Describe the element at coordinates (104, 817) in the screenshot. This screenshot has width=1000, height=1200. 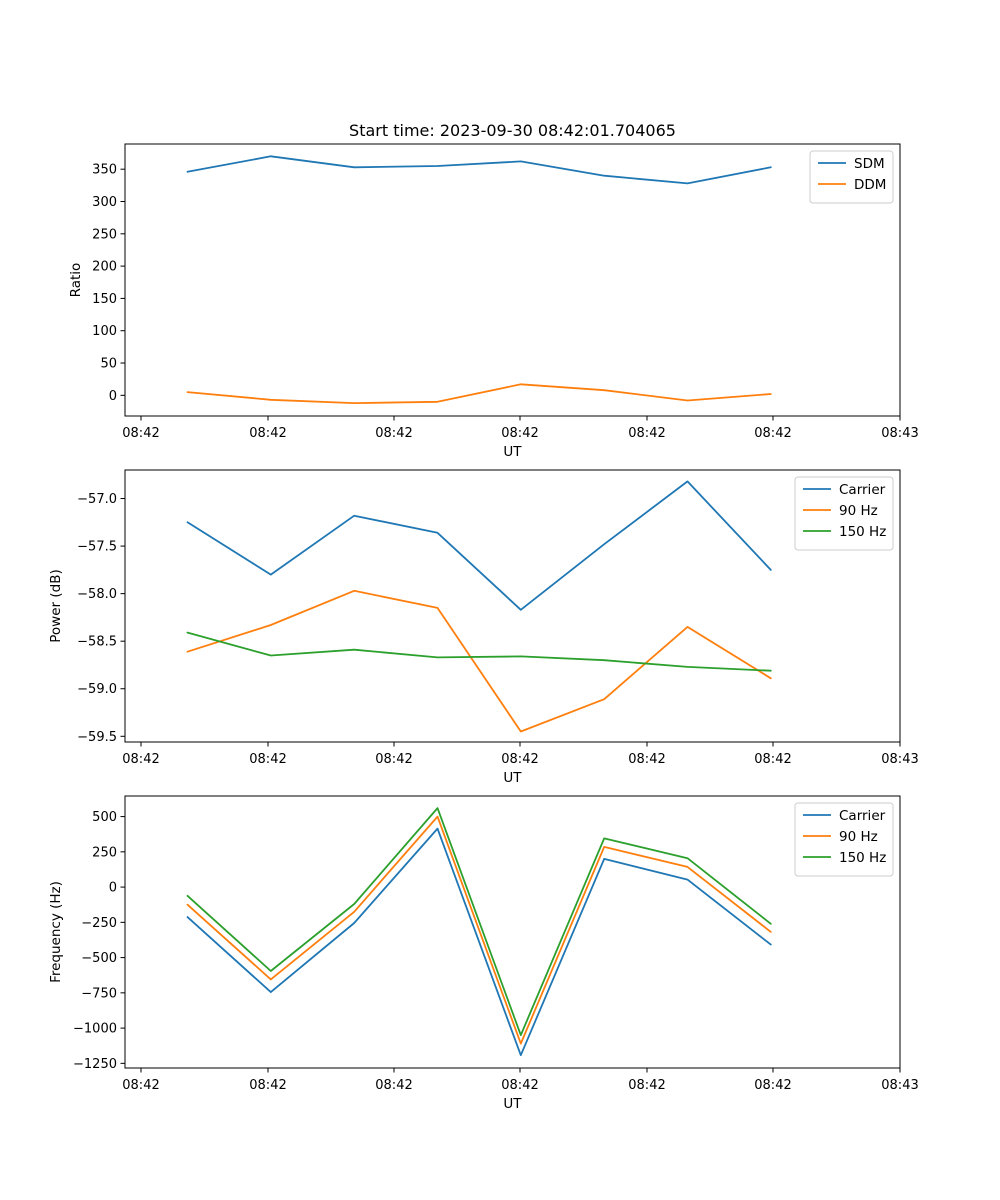
I see `y-tick-label: 500` at that location.